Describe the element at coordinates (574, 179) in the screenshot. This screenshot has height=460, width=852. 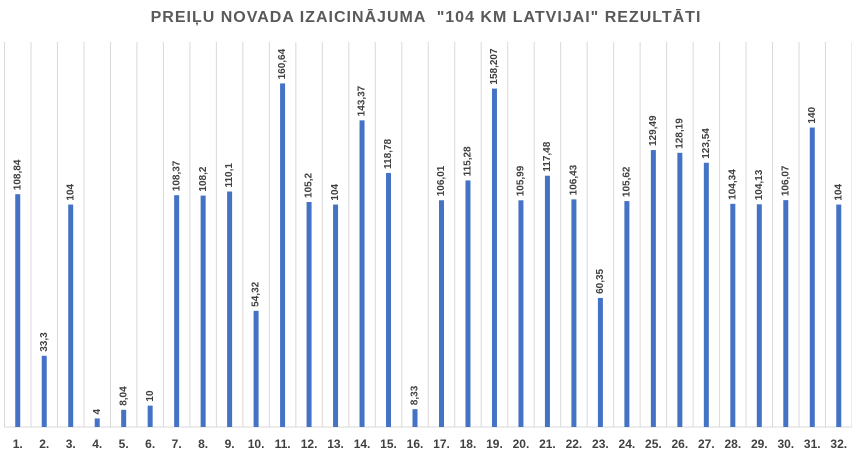
I see `data-label: 106,43` at that location.